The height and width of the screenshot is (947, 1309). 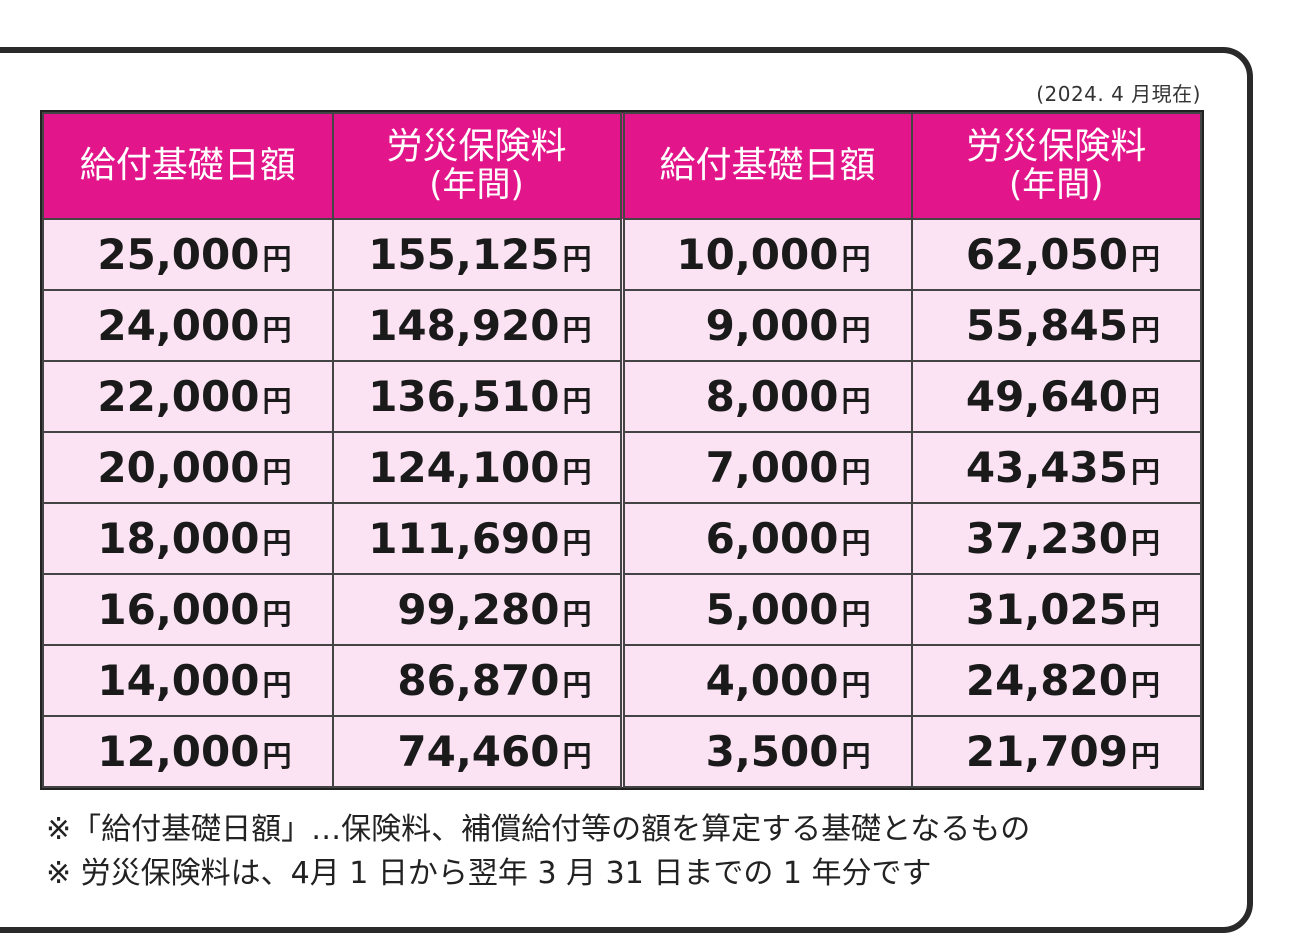 What do you see at coordinates (478, 538) in the screenshot?
I see `premium-cell: 111,690 円` at bounding box center [478, 538].